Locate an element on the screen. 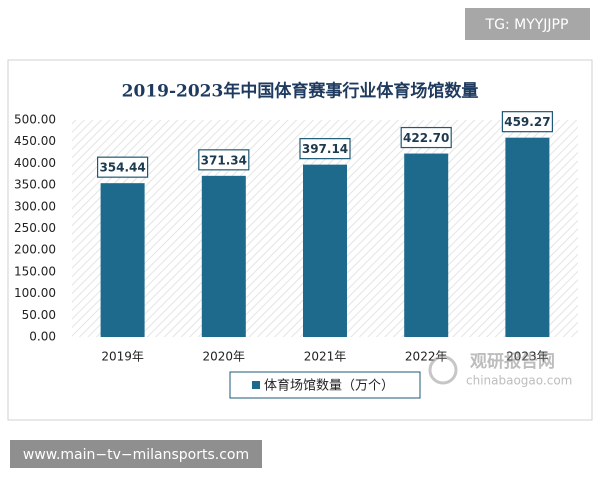 The image size is (600, 484). value-label: 371.34 is located at coordinates (224, 160).